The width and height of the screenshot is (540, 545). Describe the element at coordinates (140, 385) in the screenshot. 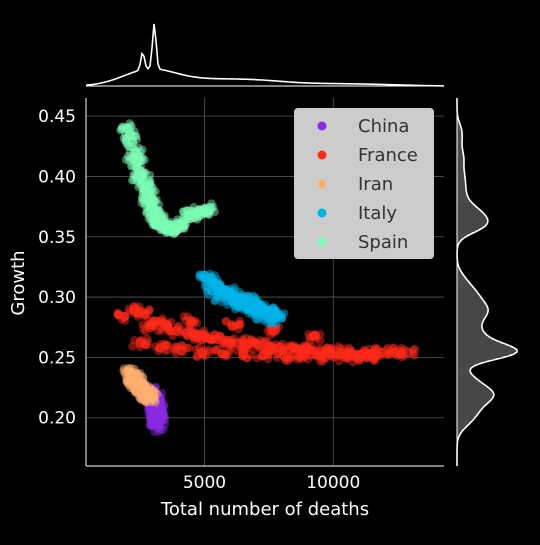

I see `series-iran` at that location.